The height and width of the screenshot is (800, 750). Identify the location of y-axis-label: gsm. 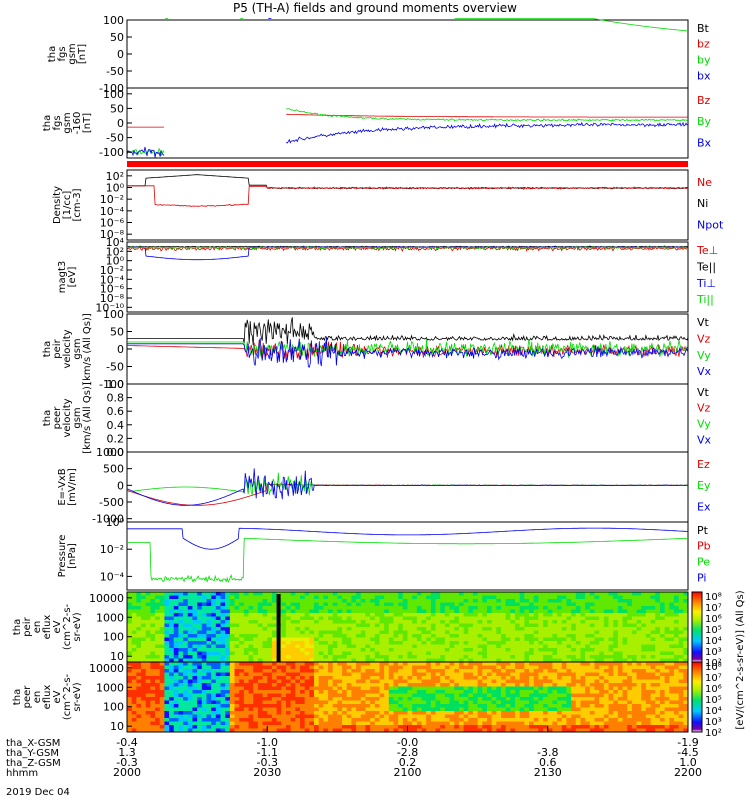
(72, 53).